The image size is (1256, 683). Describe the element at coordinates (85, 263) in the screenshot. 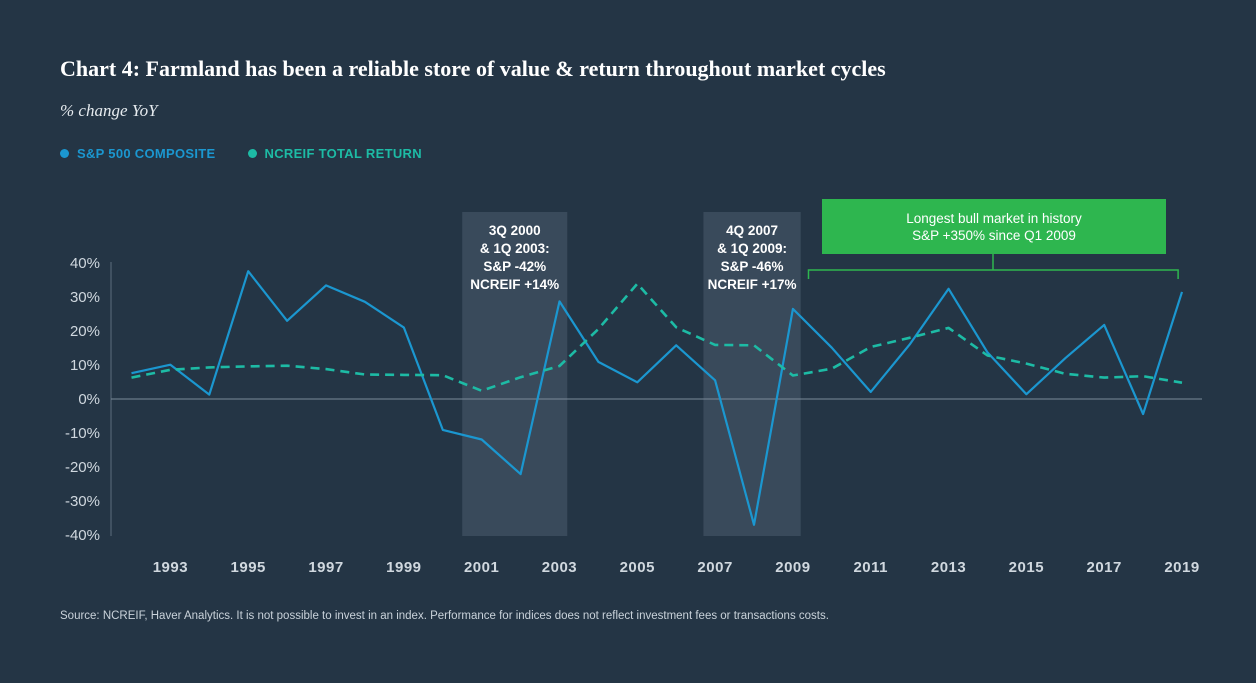

I see `y-tick-label: 40%` at that location.